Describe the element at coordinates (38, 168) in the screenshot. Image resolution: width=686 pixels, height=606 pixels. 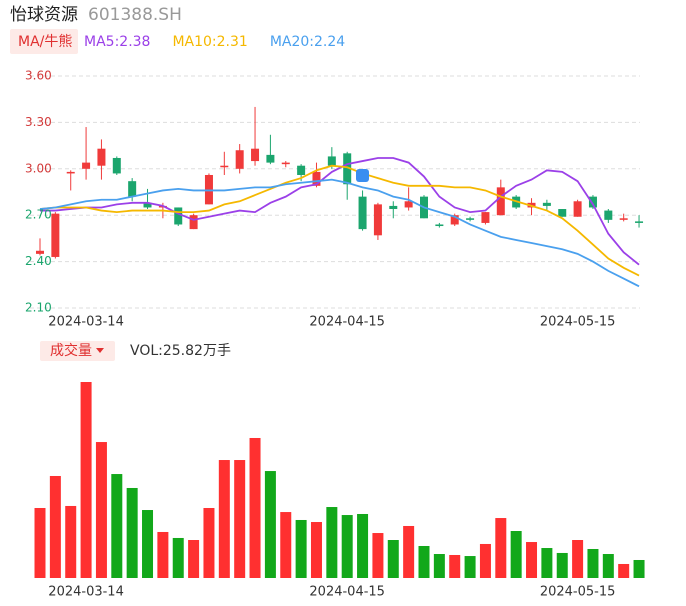
I see `y-tick-label: 3.00` at that location.